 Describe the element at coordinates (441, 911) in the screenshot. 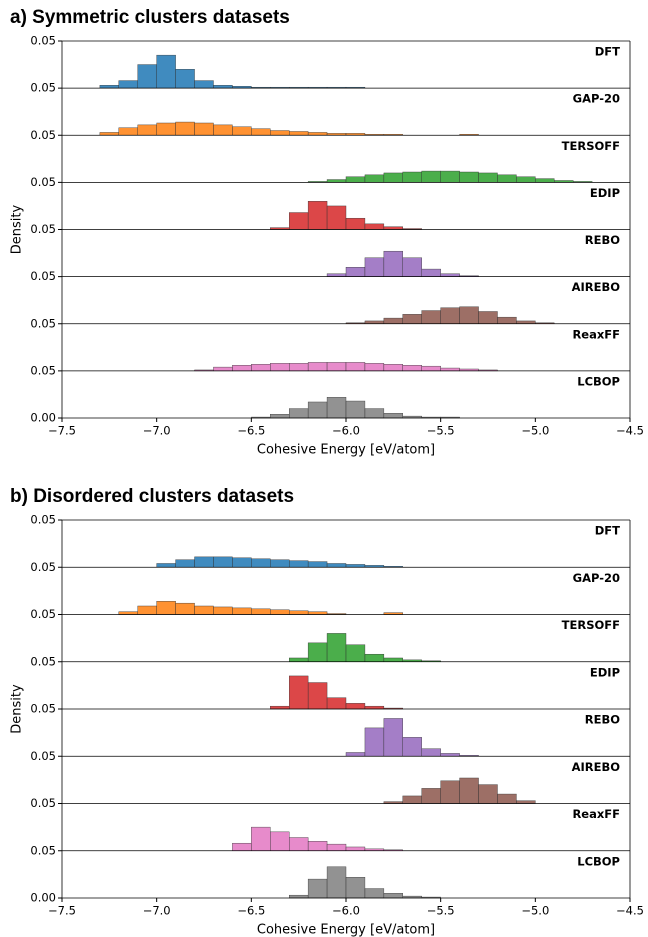

I see `x-tick-label: −5.5` at that location.